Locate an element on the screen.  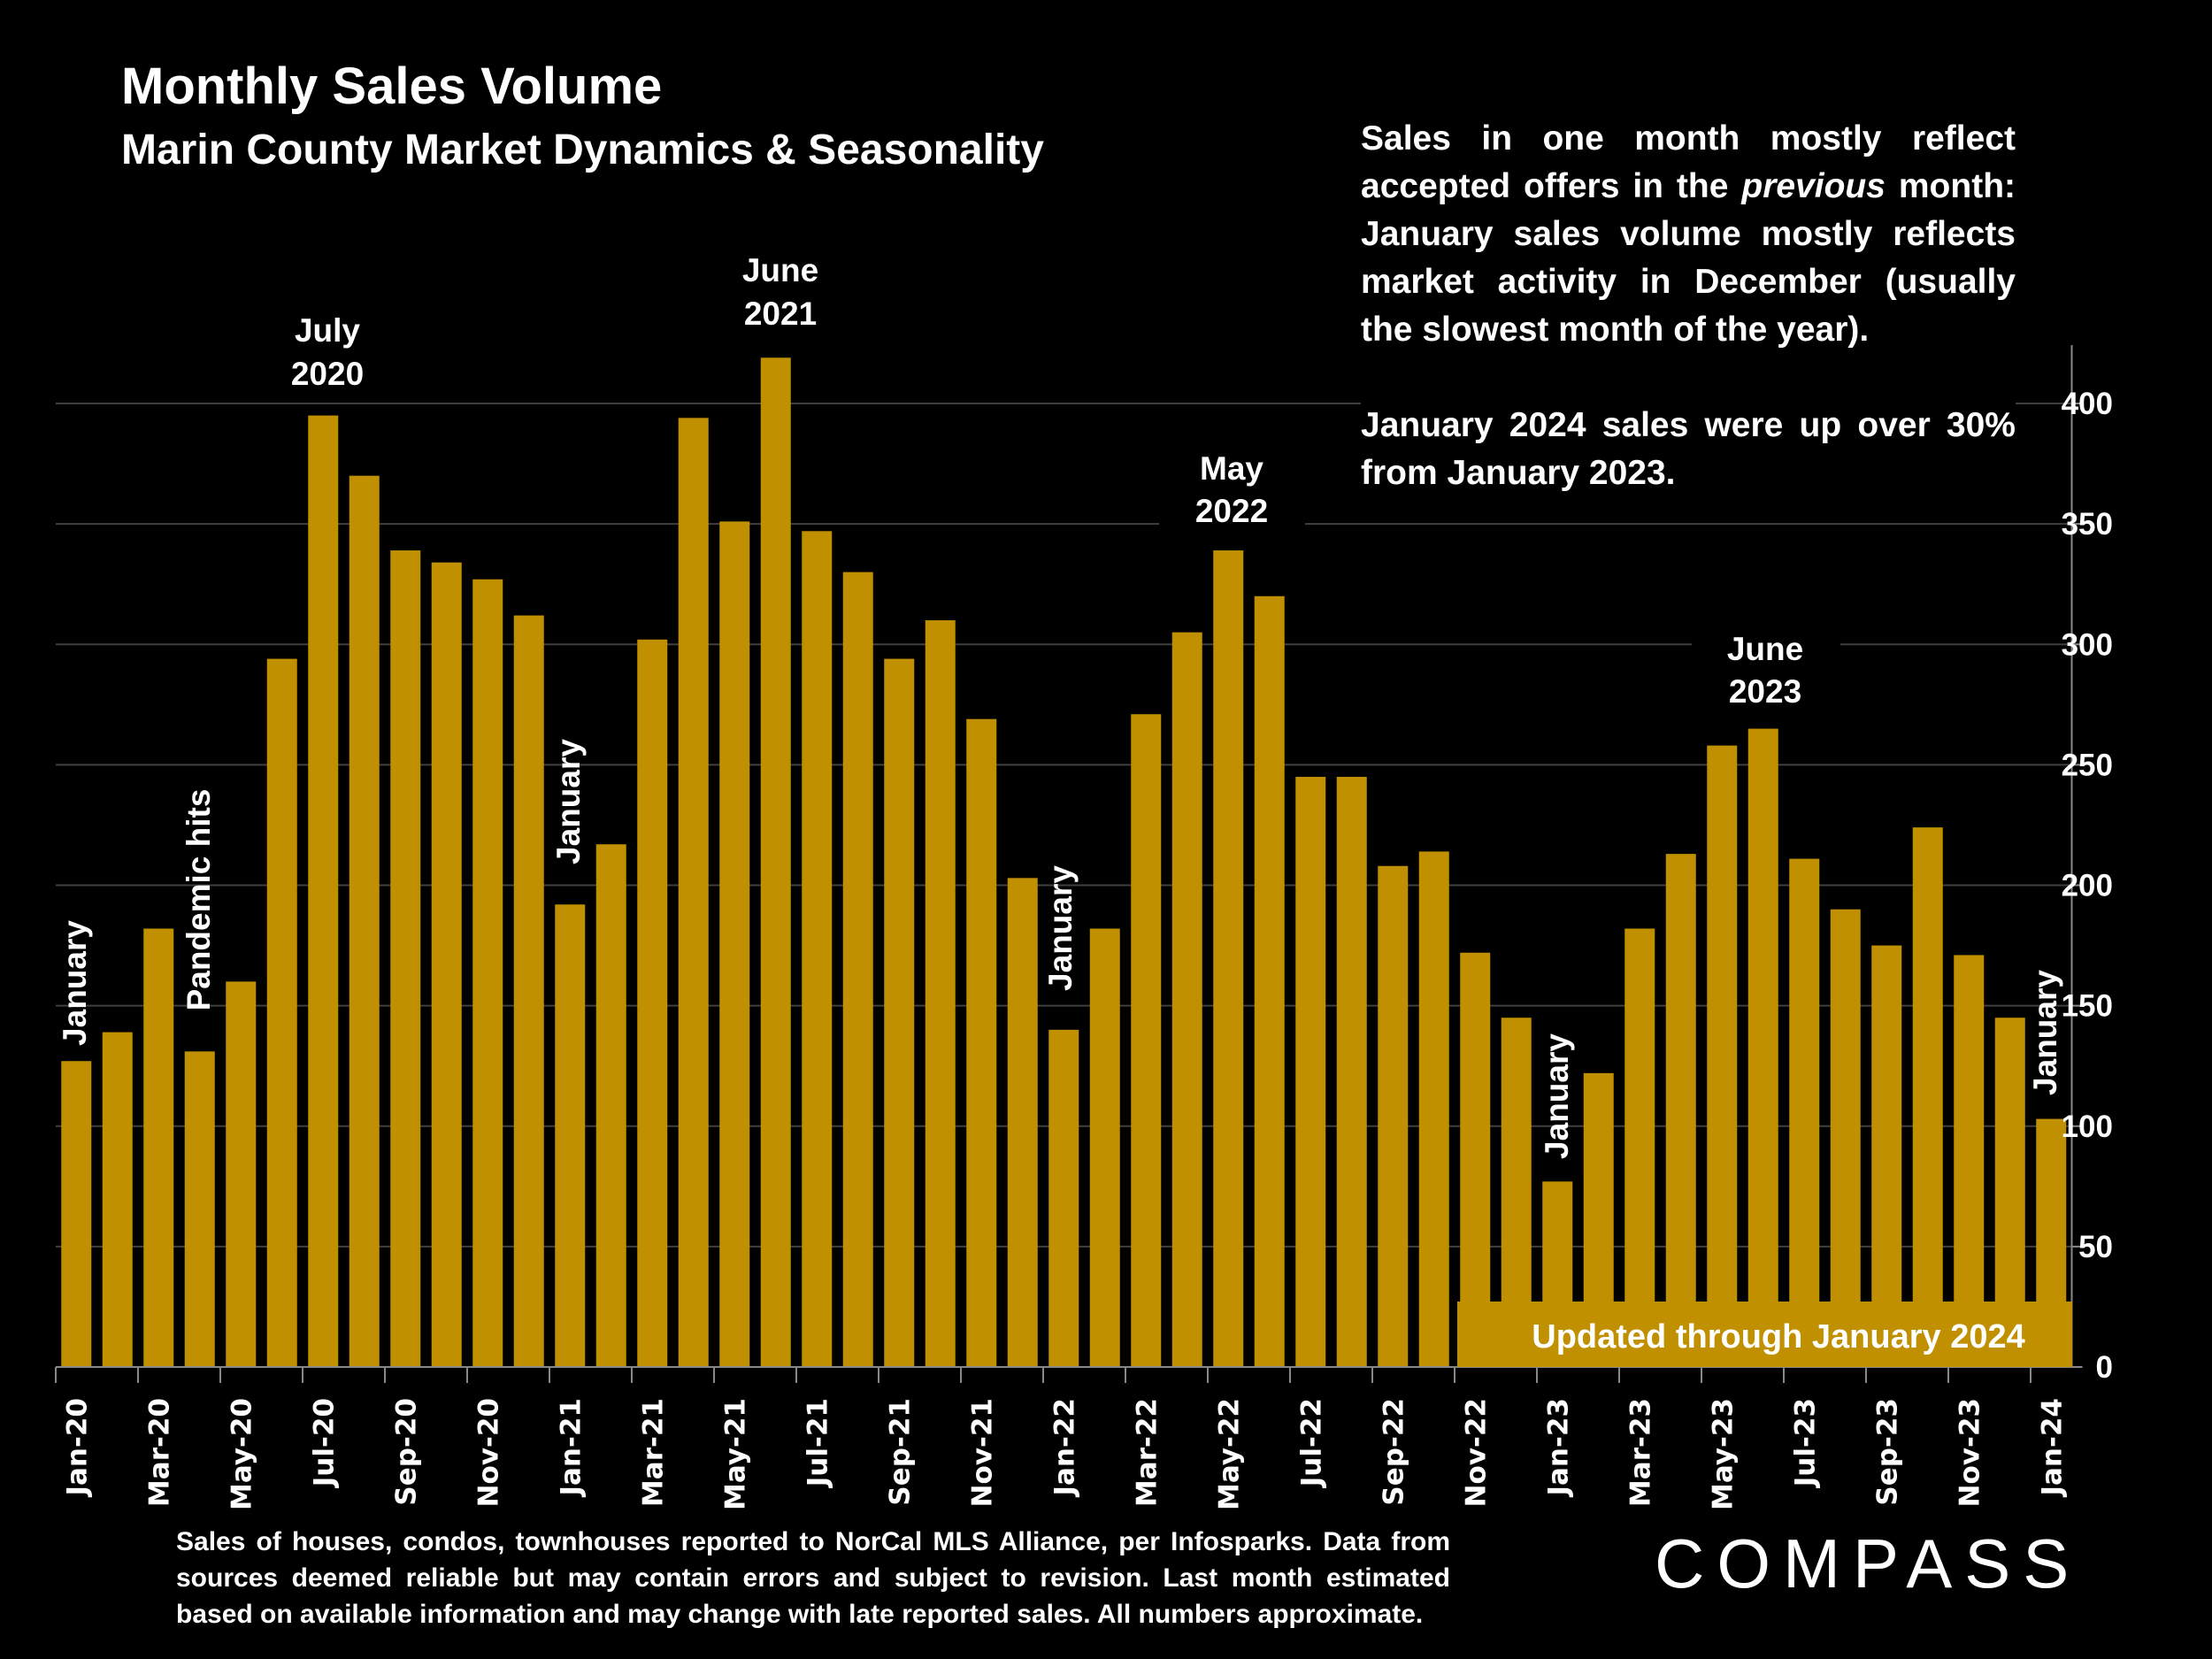
annotation-january-2024: January is located at coordinates (2045, 1033).